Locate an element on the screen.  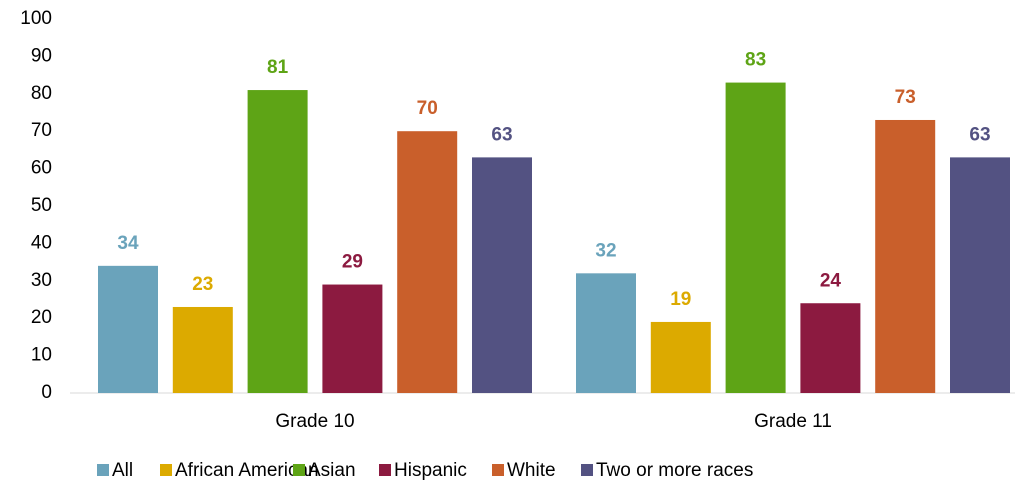
value-label: 73 is located at coordinates (905, 97).